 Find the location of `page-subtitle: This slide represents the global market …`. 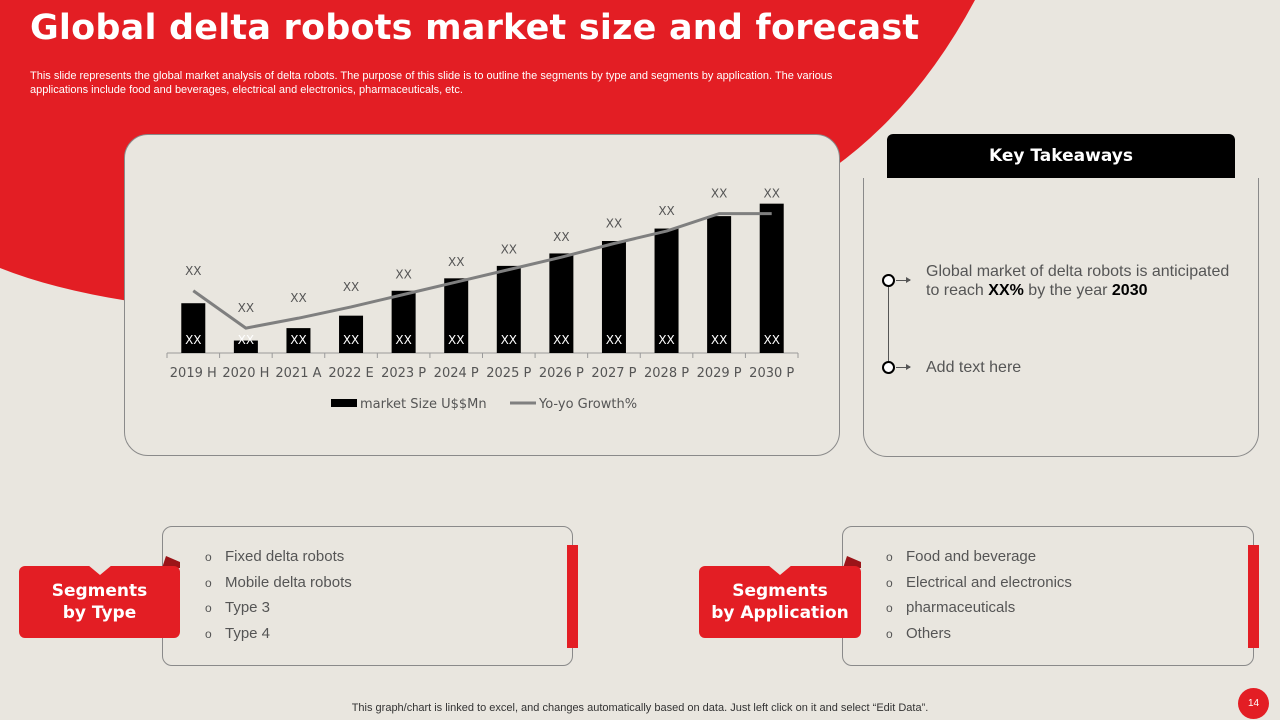

page-subtitle: This slide represents the global market … is located at coordinates (431, 83).